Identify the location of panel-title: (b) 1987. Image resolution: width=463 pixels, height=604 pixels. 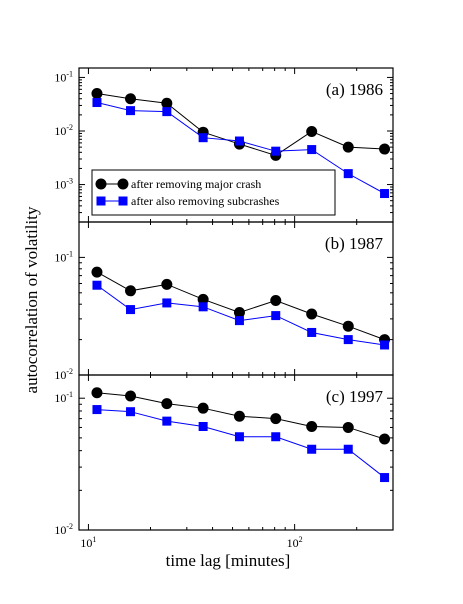
(354, 243).